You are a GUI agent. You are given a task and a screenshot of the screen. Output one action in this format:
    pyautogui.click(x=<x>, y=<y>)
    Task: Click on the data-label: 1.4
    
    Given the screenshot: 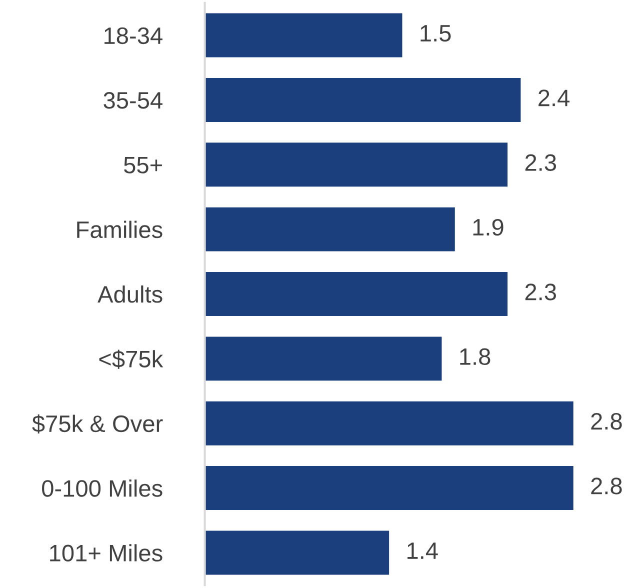 What is the action you would take?
    pyautogui.click(x=423, y=550)
    